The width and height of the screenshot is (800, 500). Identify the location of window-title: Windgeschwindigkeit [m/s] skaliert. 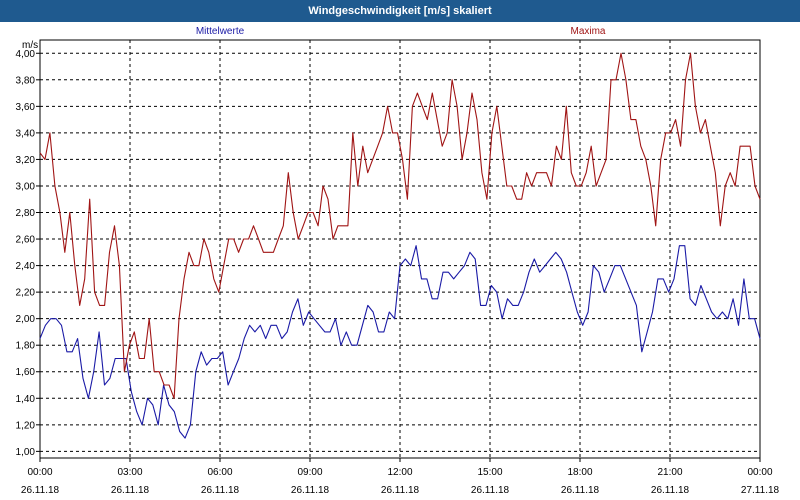
(400, 11).